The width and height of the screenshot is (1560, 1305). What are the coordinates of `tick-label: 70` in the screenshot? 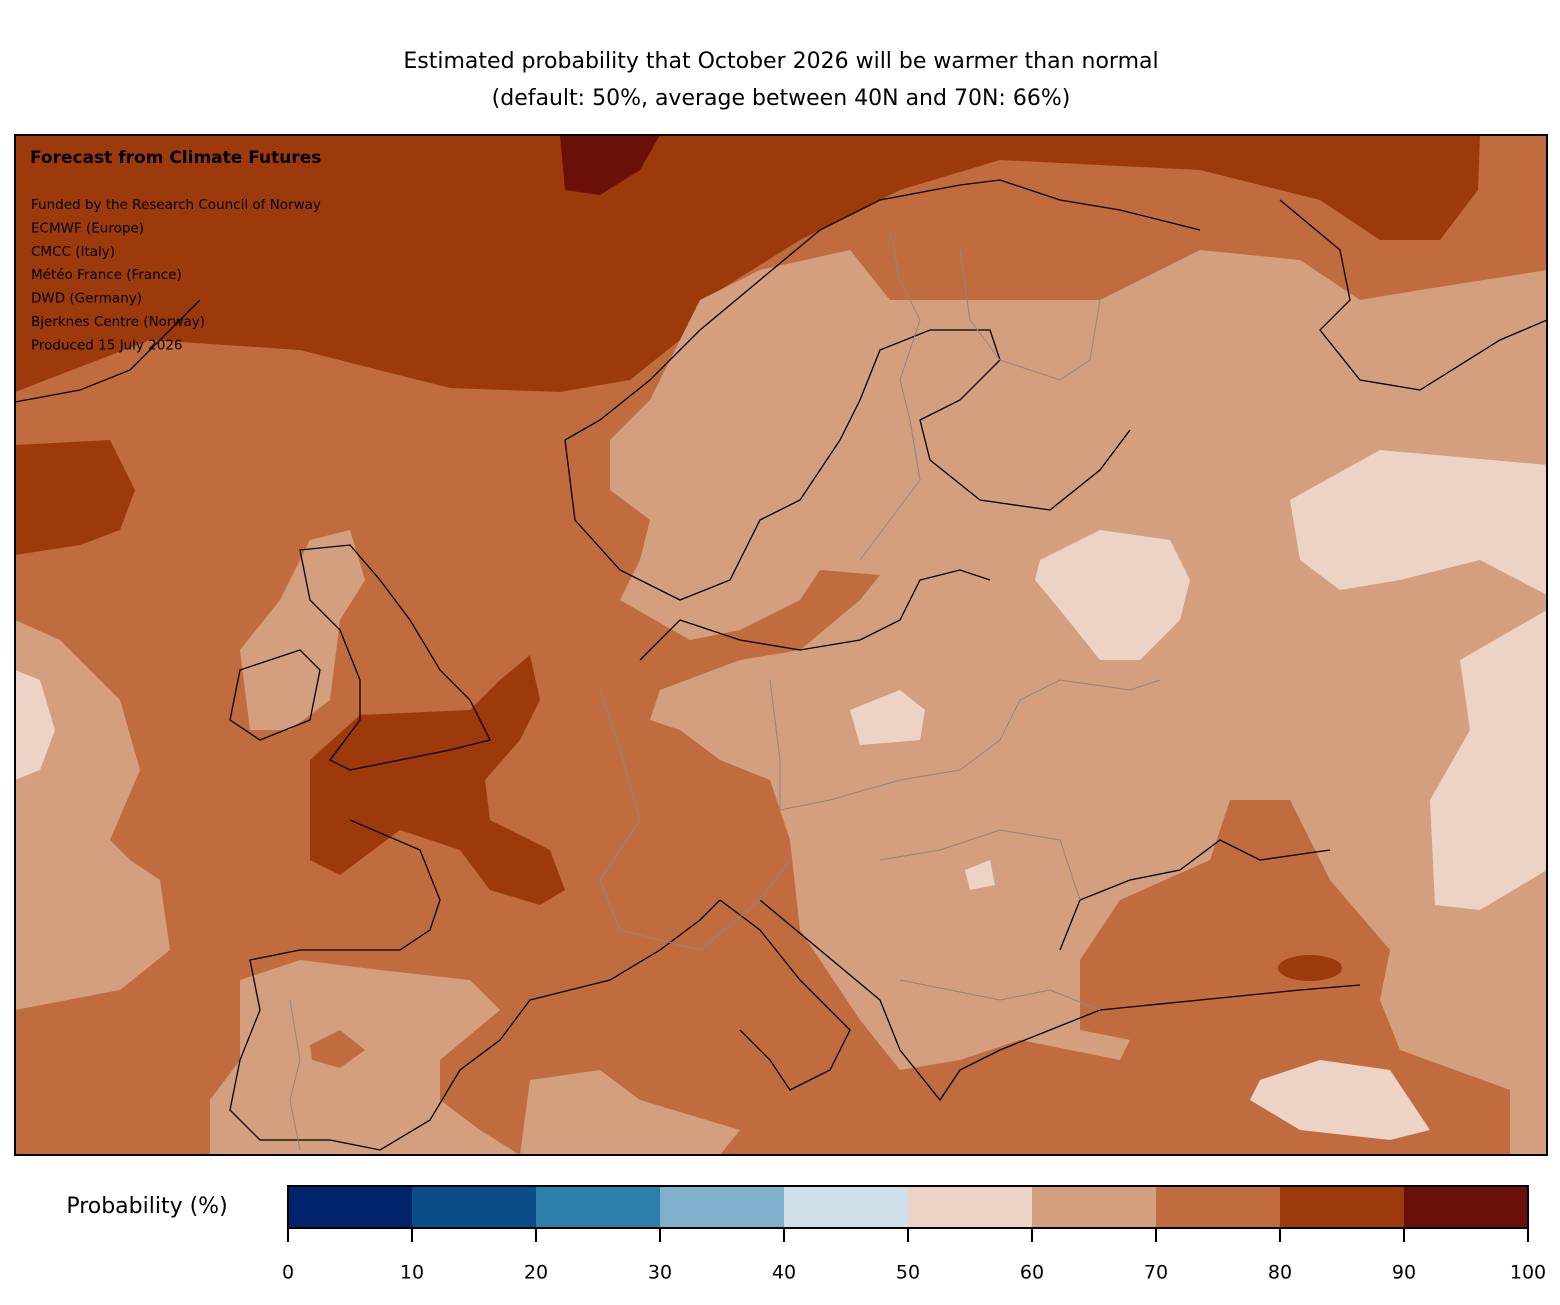 It's located at (1156, 1273).